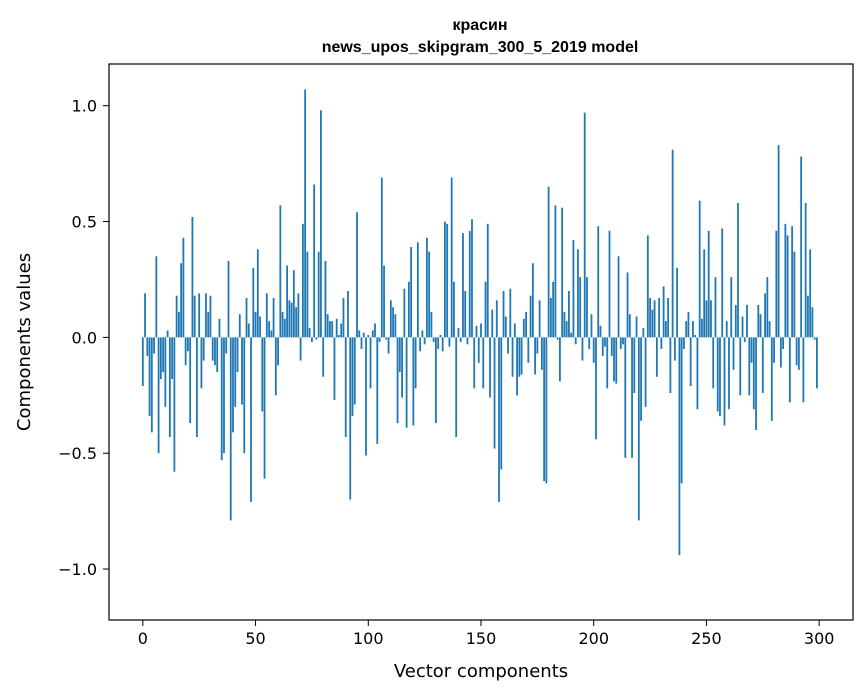  Describe the element at coordinates (481, 638) in the screenshot. I see `x-tick-label: 150` at that location.